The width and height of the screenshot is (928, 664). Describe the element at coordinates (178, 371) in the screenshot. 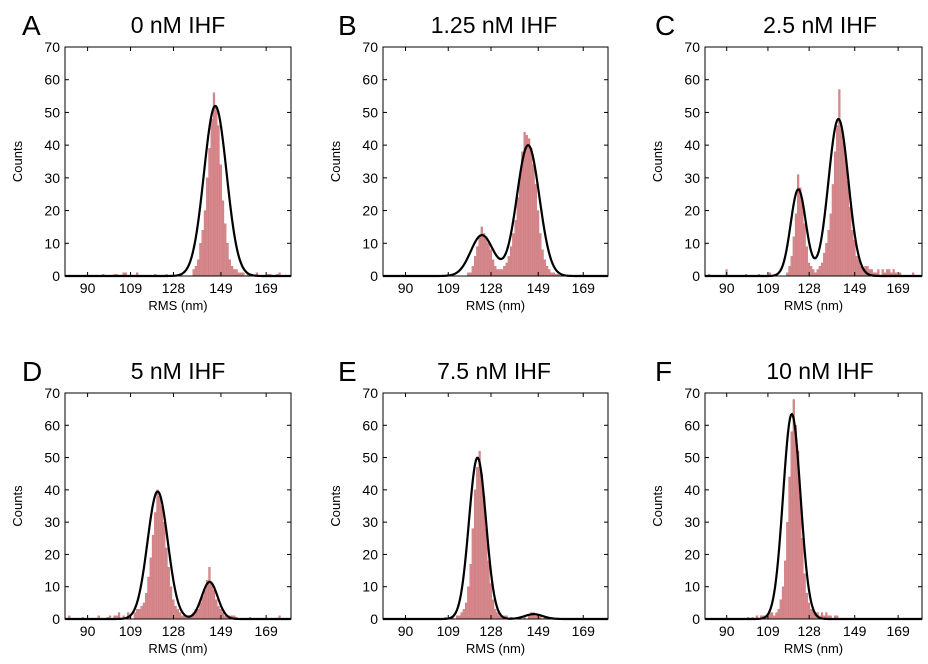

I see `chart-title: 5 nM IHF` at that location.